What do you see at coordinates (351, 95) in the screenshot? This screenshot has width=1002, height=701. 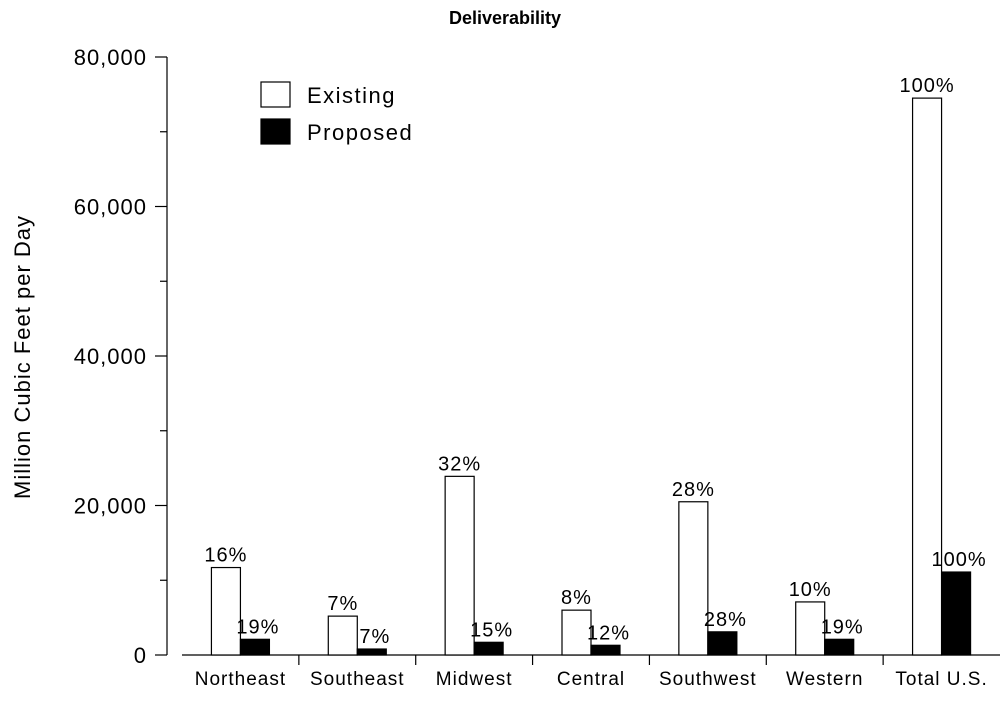 I see `legend-label-existing: Existing` at bounding box center [351, 95].